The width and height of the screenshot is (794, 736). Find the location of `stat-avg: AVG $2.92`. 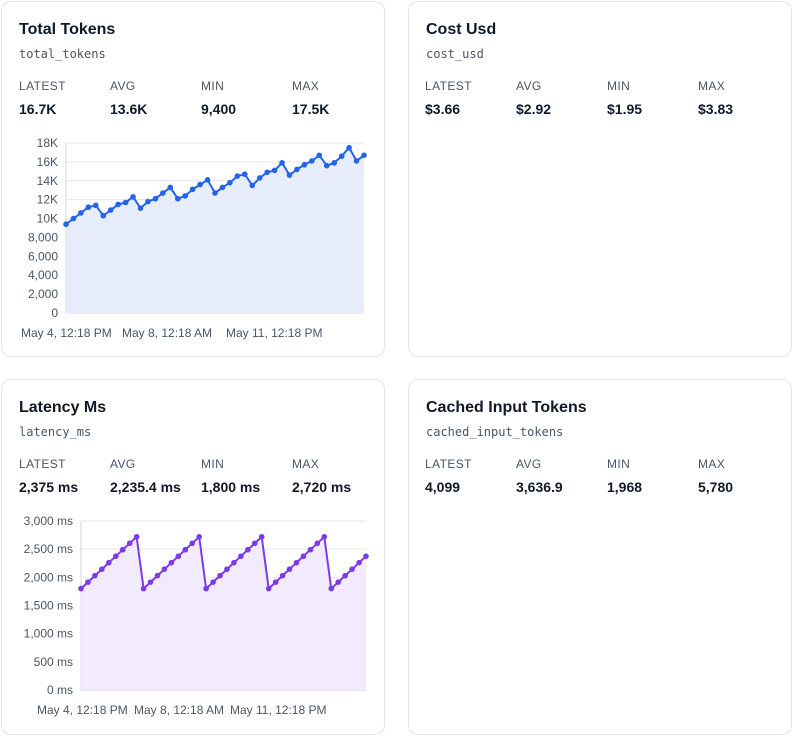

stat-avg: AVG $2.92 is located at coordinates (533, 98).